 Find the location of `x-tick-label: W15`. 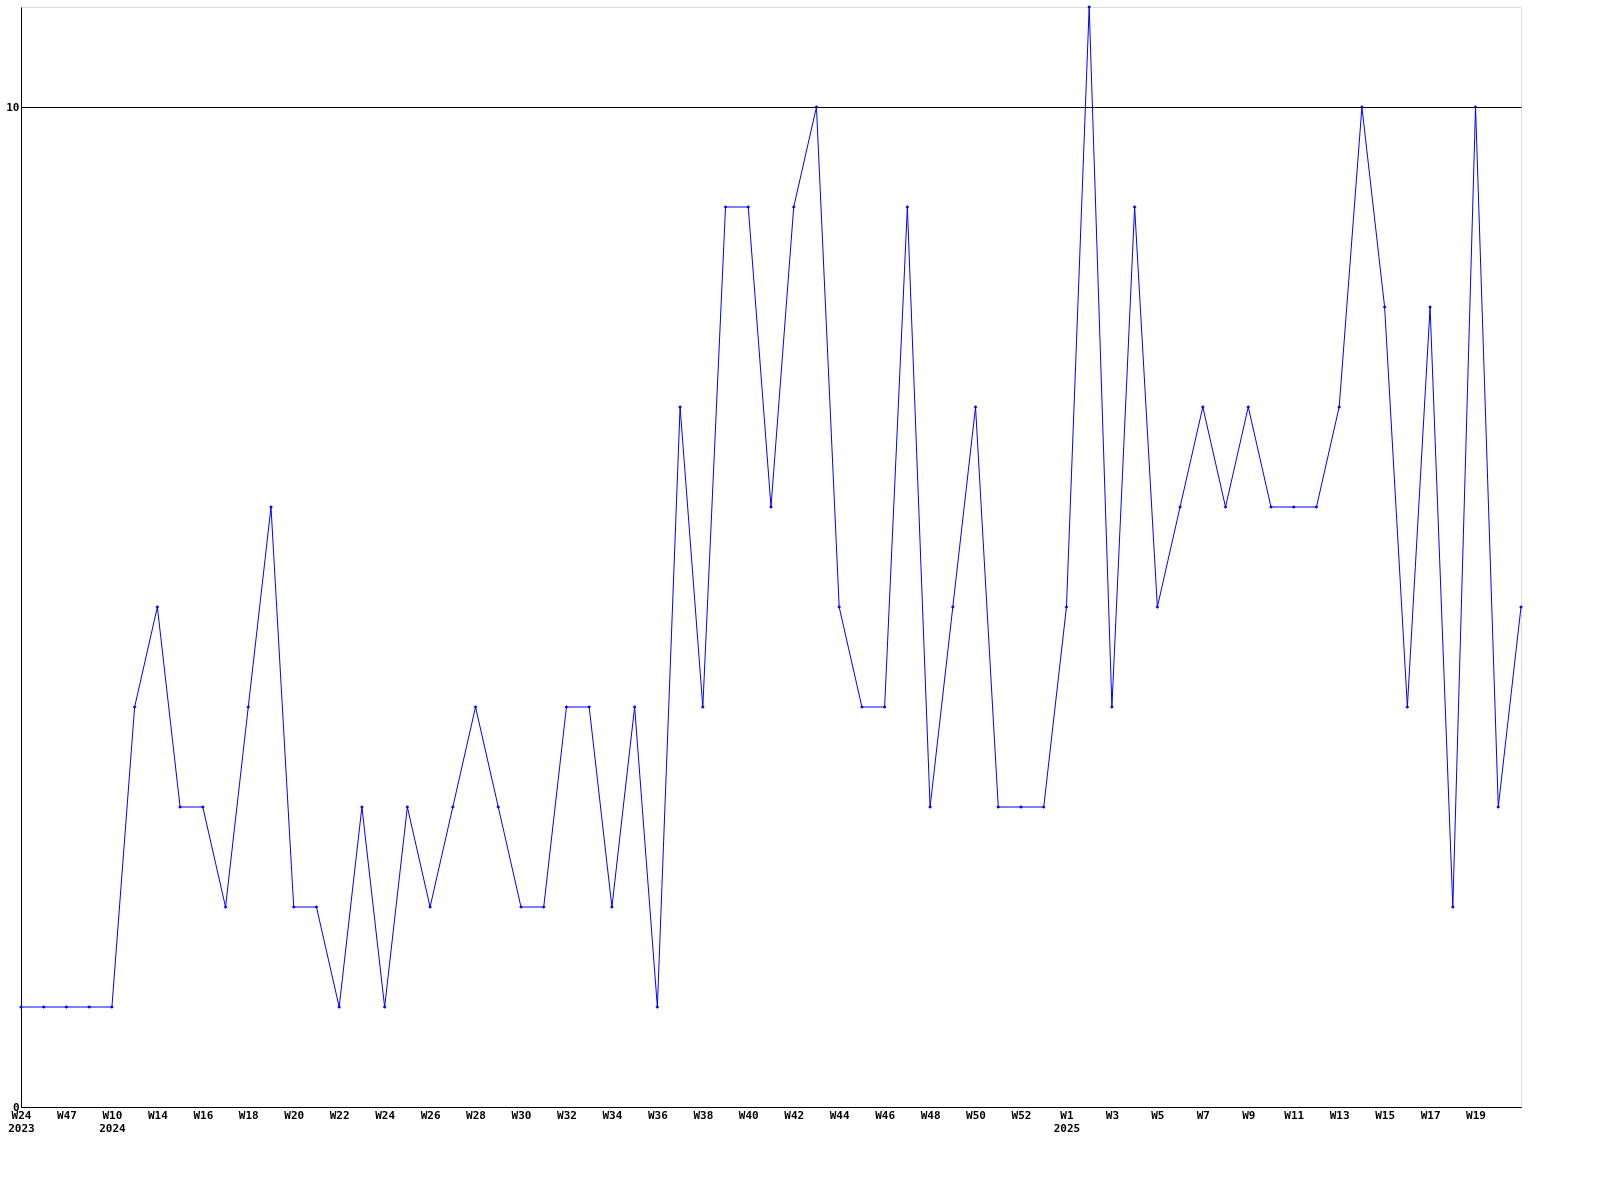

x-tick-label: W15 is located at coordinates (1385, 1115).